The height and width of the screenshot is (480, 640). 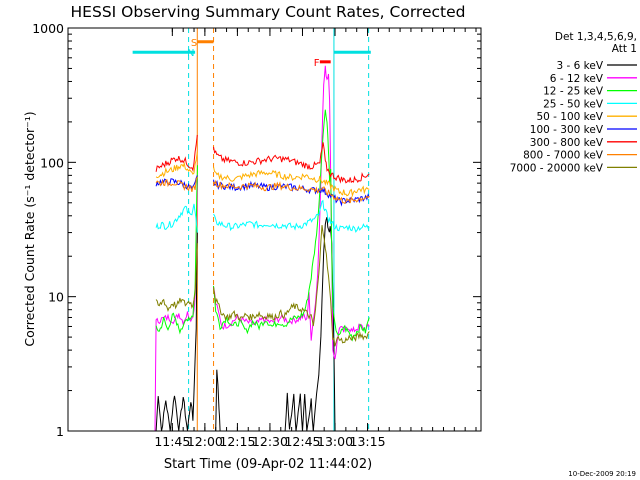 What do you see at coordinates (563, 156) in the screenshot?
I see `legend-entry-label: 800 - 7000 keV` at bounding box center [563, 156].